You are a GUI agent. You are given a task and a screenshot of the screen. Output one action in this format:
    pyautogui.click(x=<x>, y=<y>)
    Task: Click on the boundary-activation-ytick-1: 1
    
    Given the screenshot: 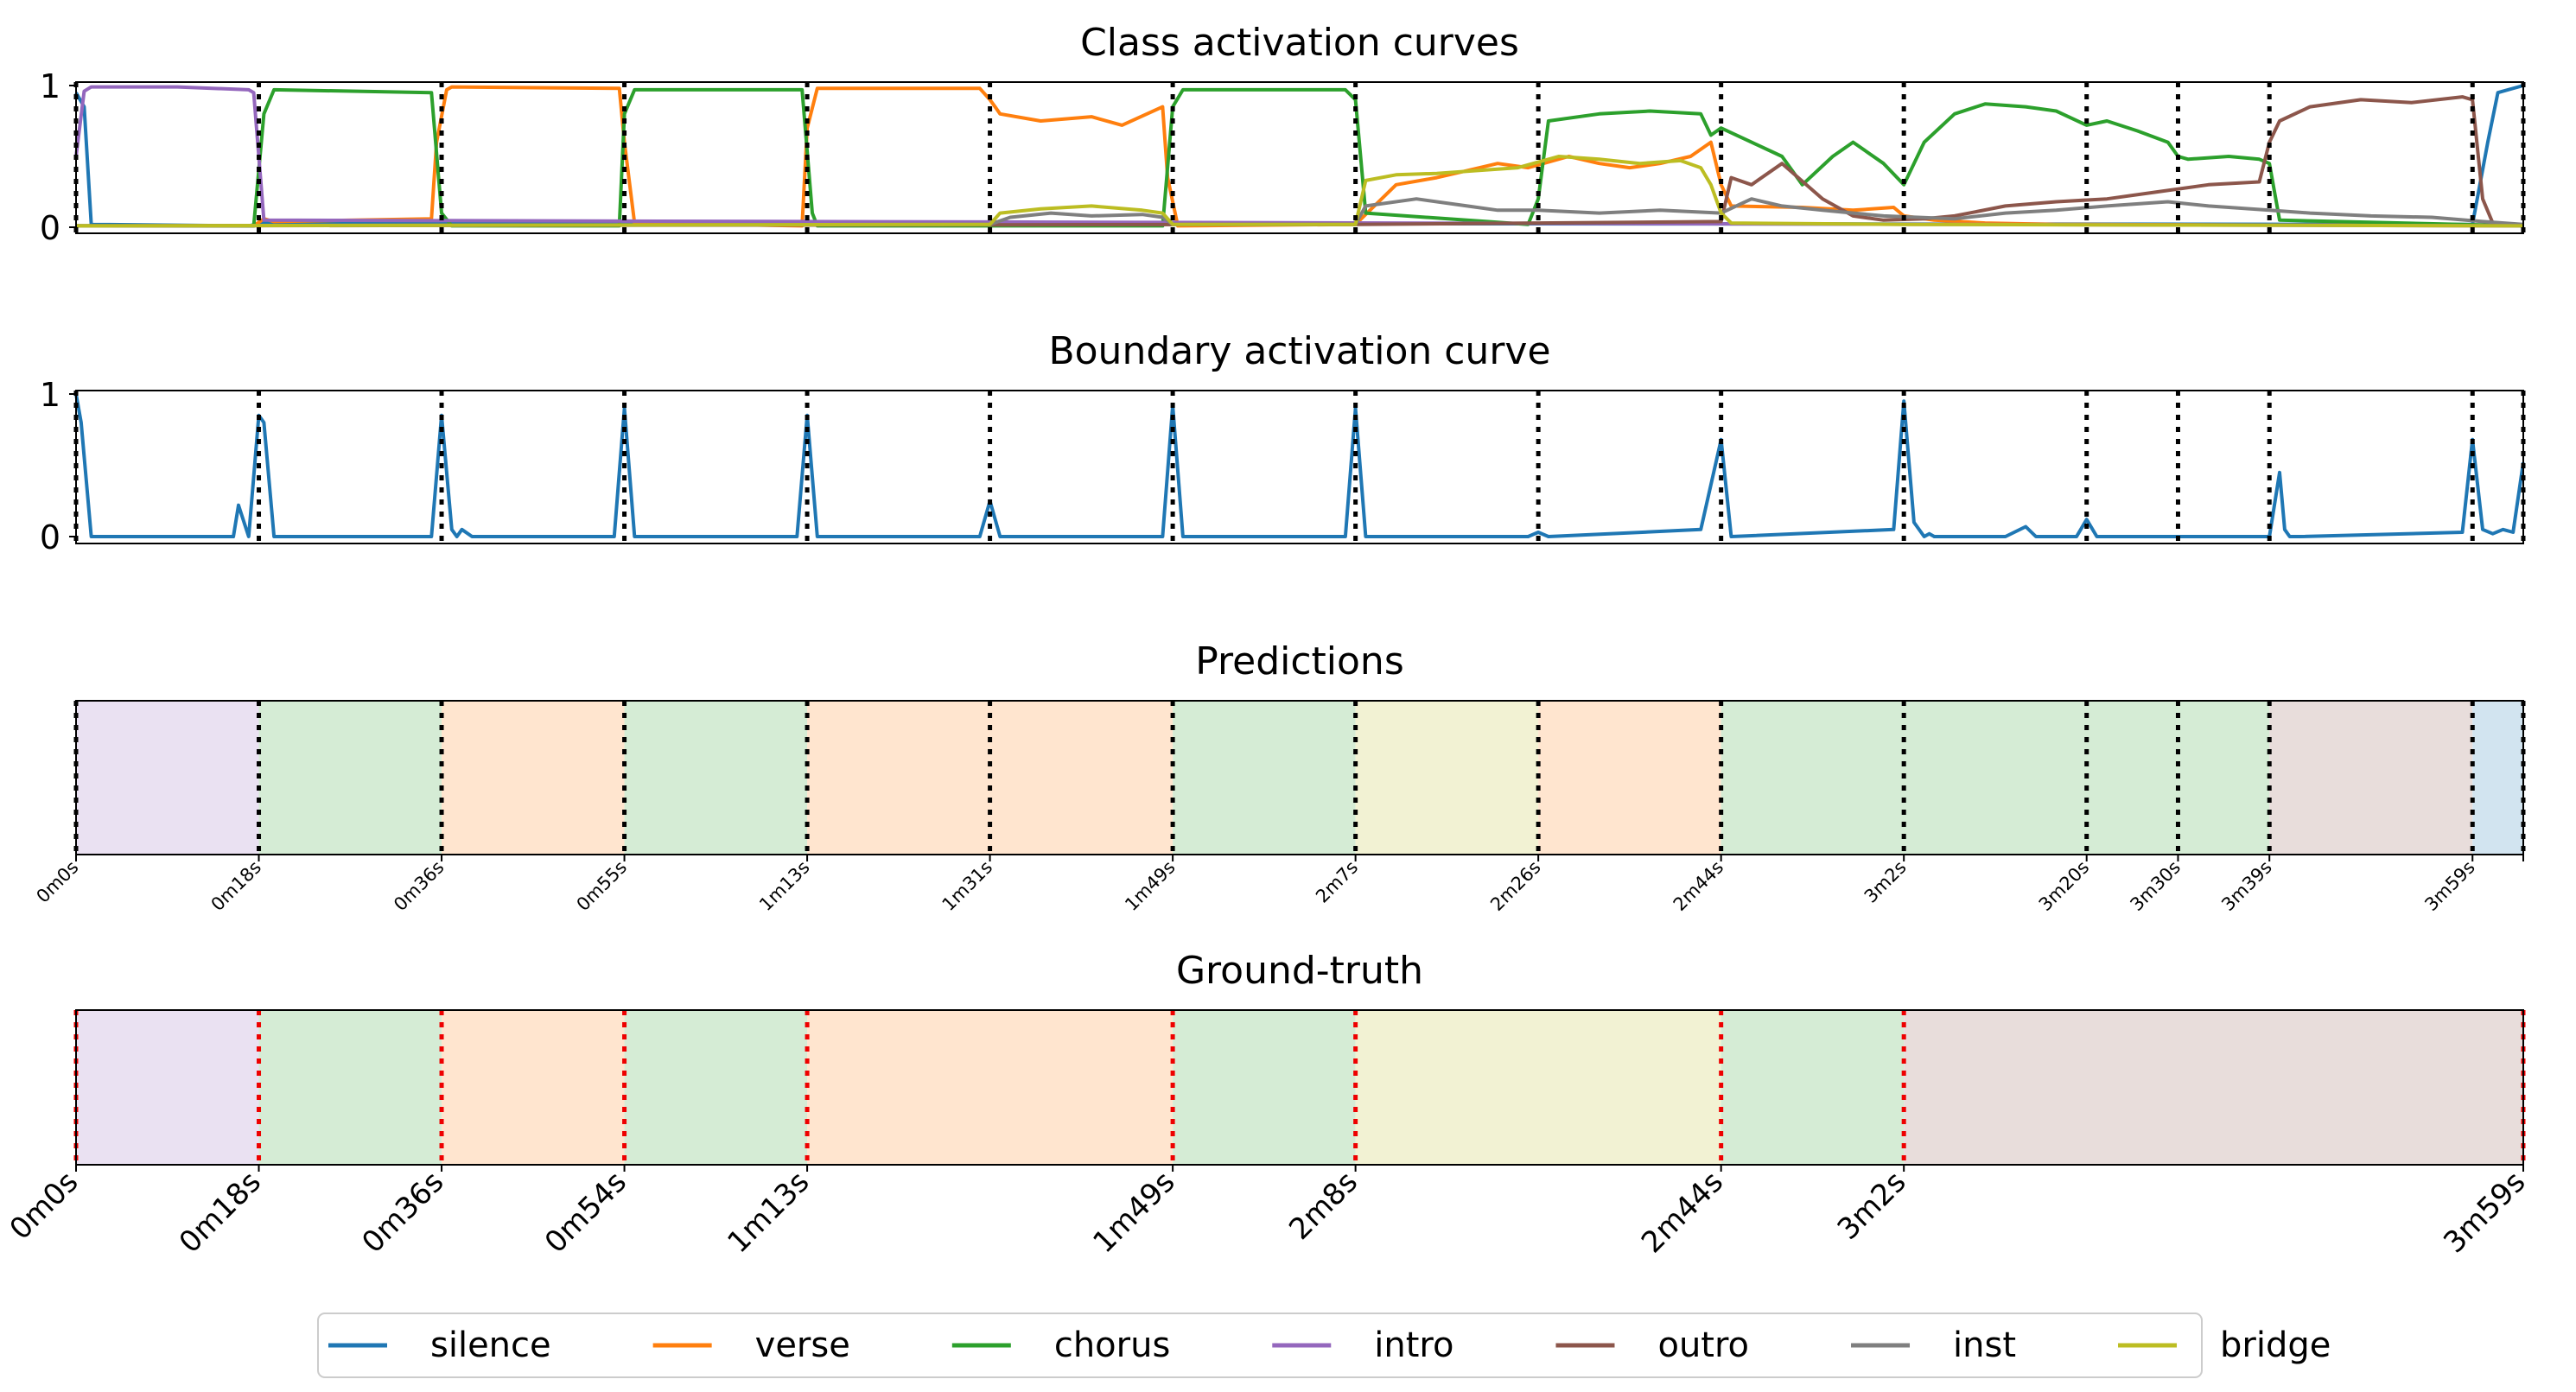 What is the action you would take?
    pyautogui.click(x=50, y=395)
    